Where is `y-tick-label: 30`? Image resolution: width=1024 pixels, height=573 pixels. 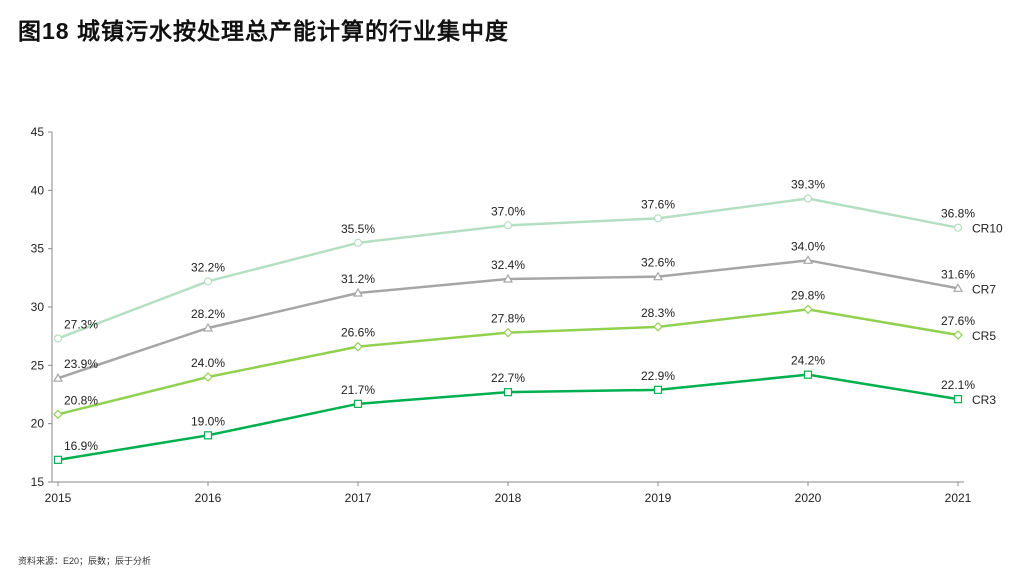
y-tick-label: 30 is located at coordinates (38, 307).